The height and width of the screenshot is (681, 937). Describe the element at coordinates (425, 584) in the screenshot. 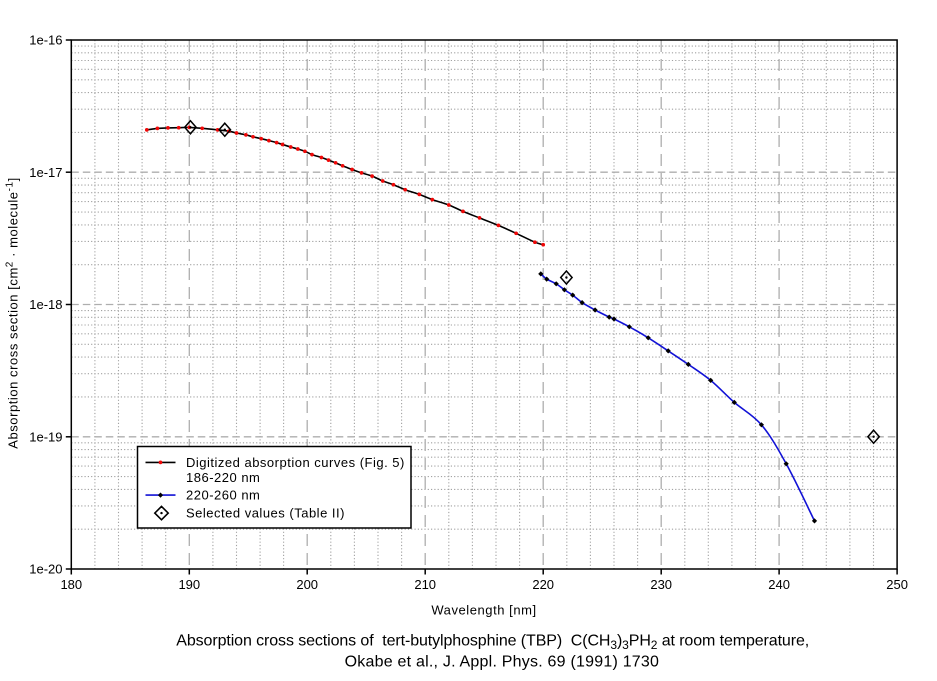

I see `svg-text: 210` at that location.